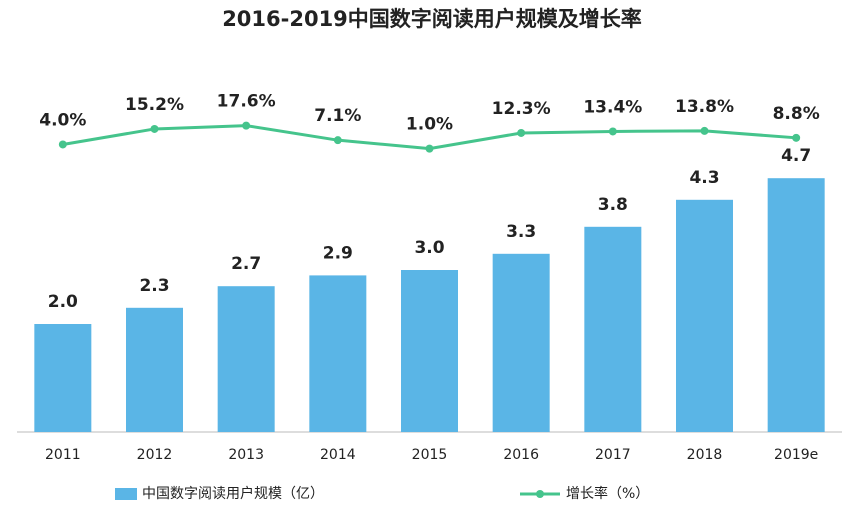  What do you see at coordinates (246, 455) in the screenshot?
I see `x-tick-label: 2013` at bounding box center [246, 455].